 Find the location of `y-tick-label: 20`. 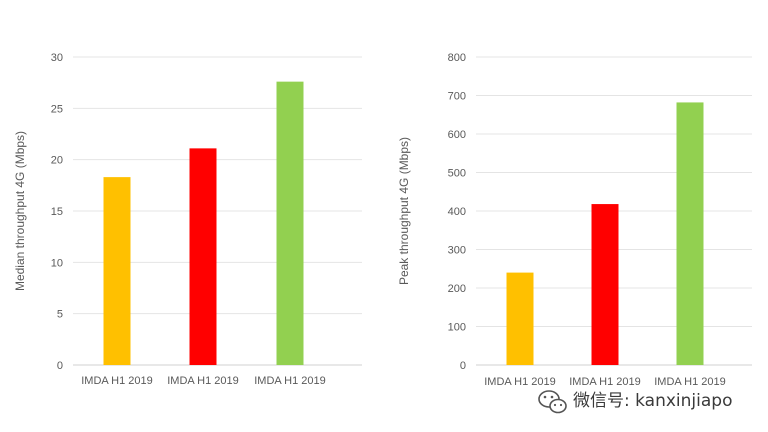

y-tick-label: 20 is located at coordinates (57, 161).